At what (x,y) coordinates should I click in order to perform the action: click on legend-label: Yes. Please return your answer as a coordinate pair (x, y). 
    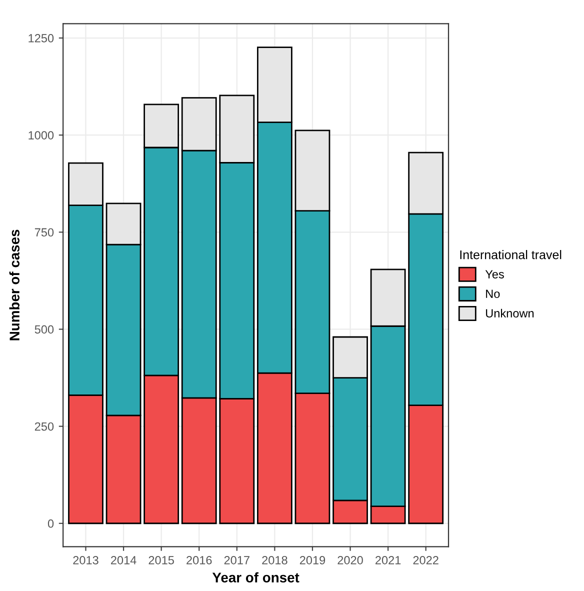
    Looking at the image, I should click on (494, 274).